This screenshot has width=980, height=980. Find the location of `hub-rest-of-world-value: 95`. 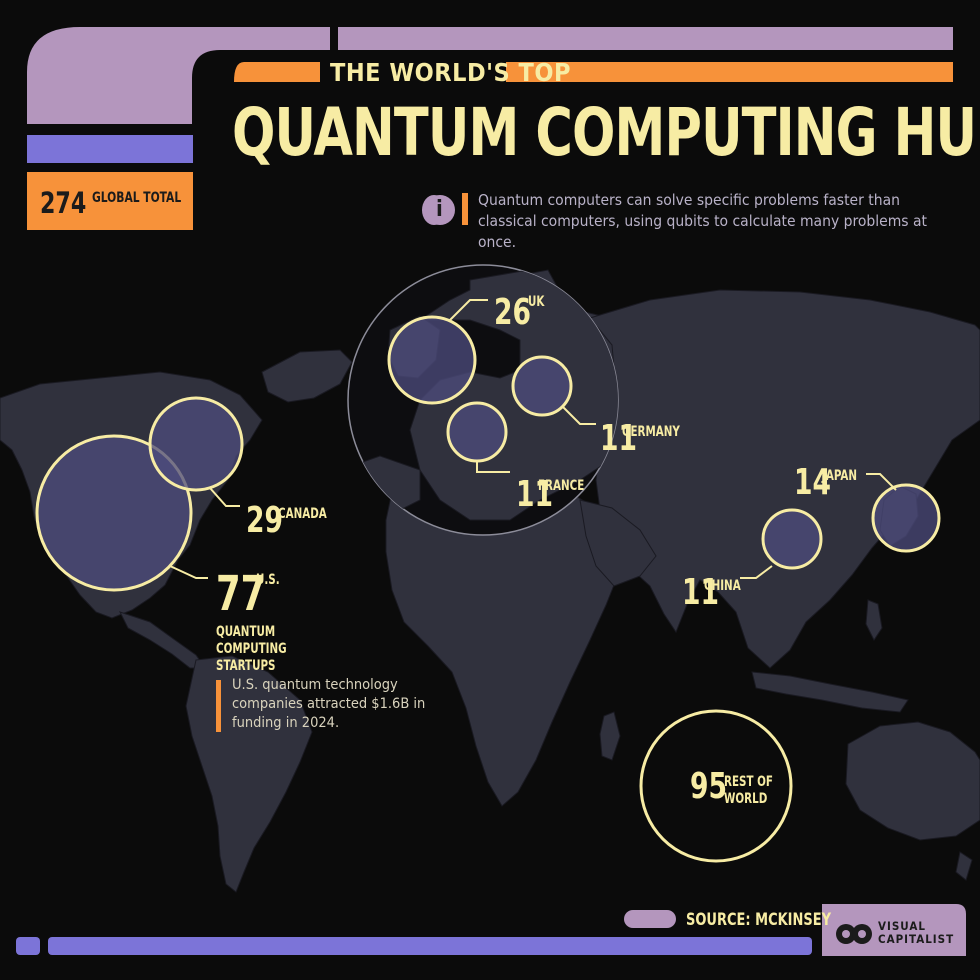

hub-rest-of-world-value: 95 is located at coordinates (708, 786).